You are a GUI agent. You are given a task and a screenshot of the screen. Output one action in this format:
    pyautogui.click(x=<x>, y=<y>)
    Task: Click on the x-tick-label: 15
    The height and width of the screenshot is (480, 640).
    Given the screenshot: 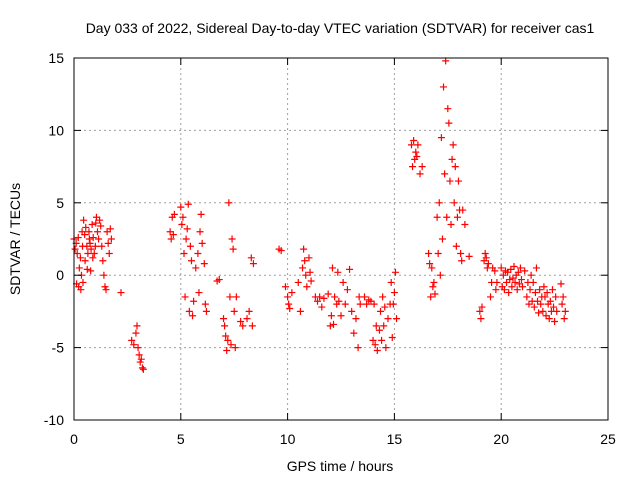 What is the action you would take?
    pyautogui.click(x=395, y=439)
    